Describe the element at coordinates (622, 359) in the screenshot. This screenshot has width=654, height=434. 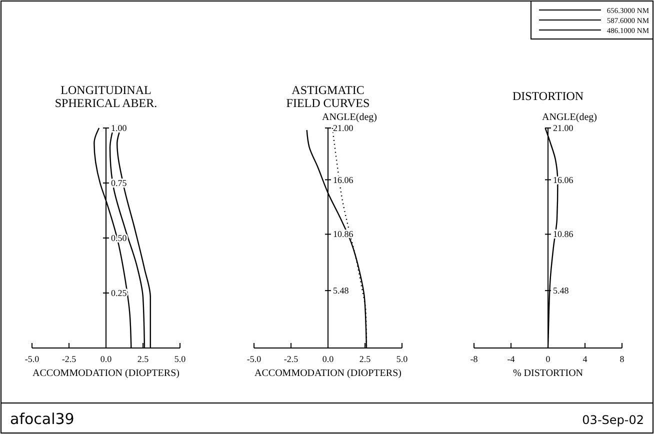
I see `x-tick-label: 8` at that location.